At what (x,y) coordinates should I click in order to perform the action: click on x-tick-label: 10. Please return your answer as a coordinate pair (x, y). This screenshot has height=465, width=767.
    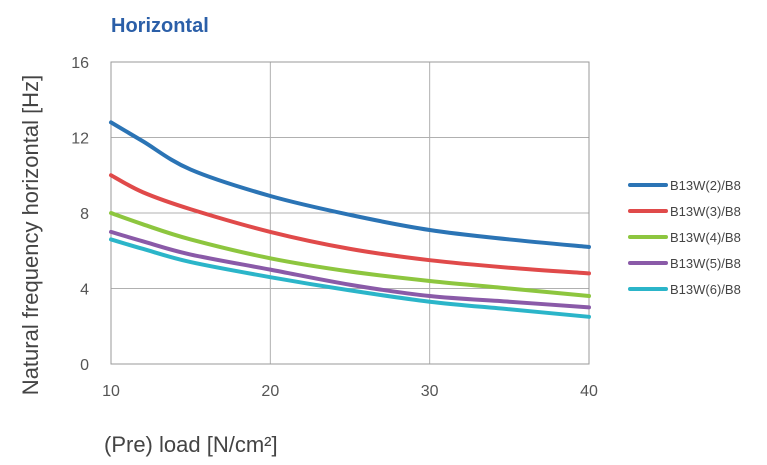
    Looking at the image, I should click on (111, 391).